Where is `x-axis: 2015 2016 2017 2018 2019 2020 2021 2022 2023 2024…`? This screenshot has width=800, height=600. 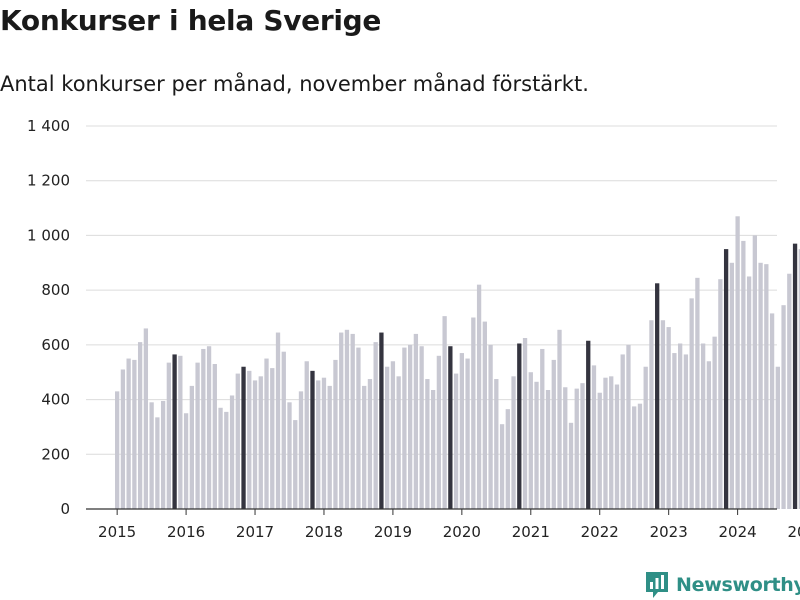
x-axis: 2015 2016 2017 2018 2019 2020 2021 2022 2023 2024… is located at coordinates (443, 524).